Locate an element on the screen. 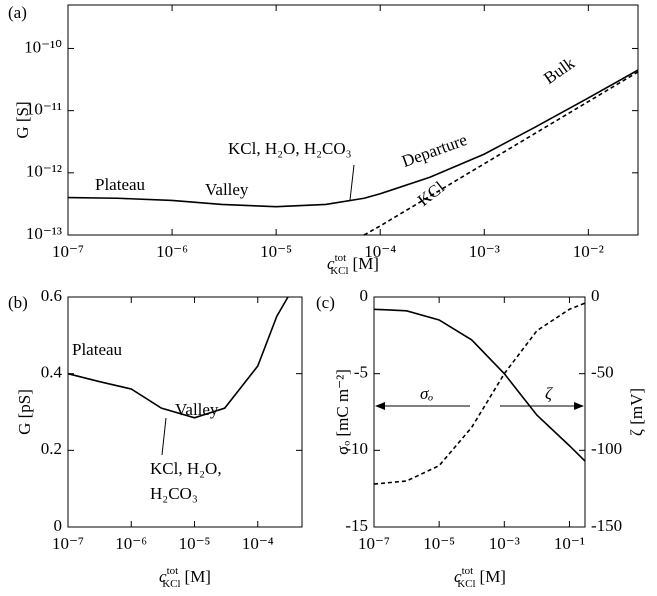 This screenshot has width=657, height=596. y-axis-label: σₒ [mC m⁻²] is located at coordinates (342, 412).